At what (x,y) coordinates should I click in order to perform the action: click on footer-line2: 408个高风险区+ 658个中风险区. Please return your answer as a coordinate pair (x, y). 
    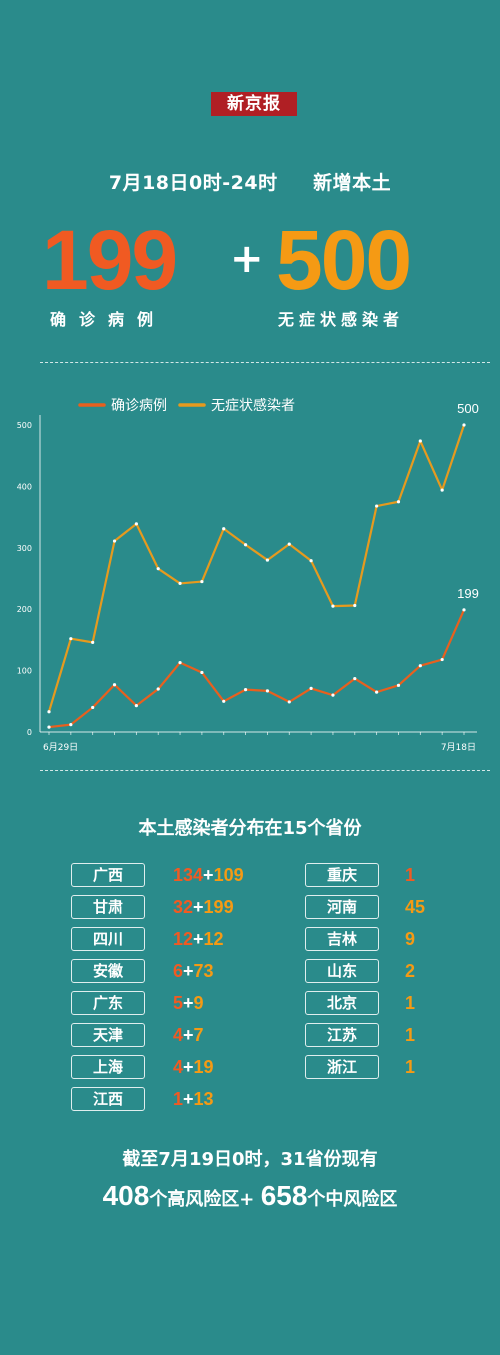
    Looking at the image, I should click on (250, 1196).